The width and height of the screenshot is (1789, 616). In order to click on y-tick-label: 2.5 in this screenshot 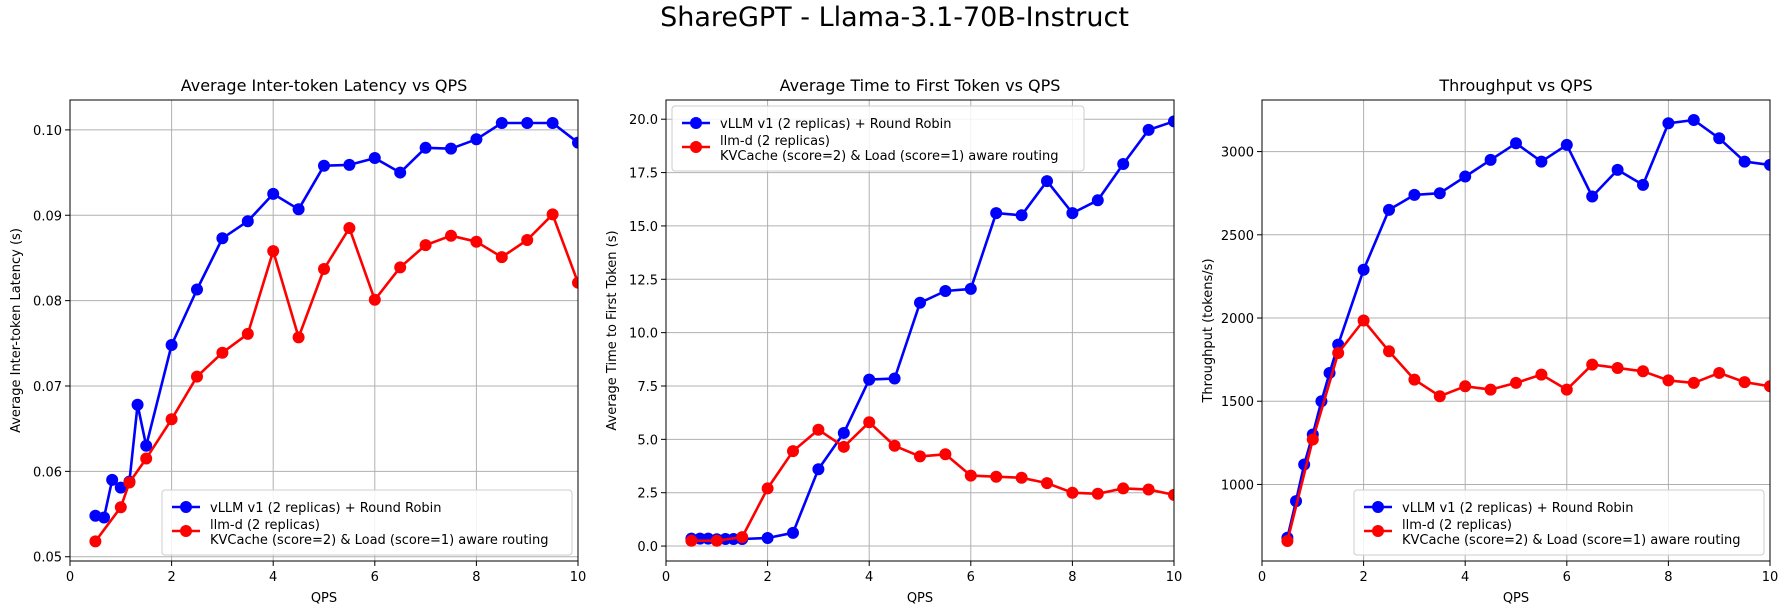, I will do `click(647, 494)`.